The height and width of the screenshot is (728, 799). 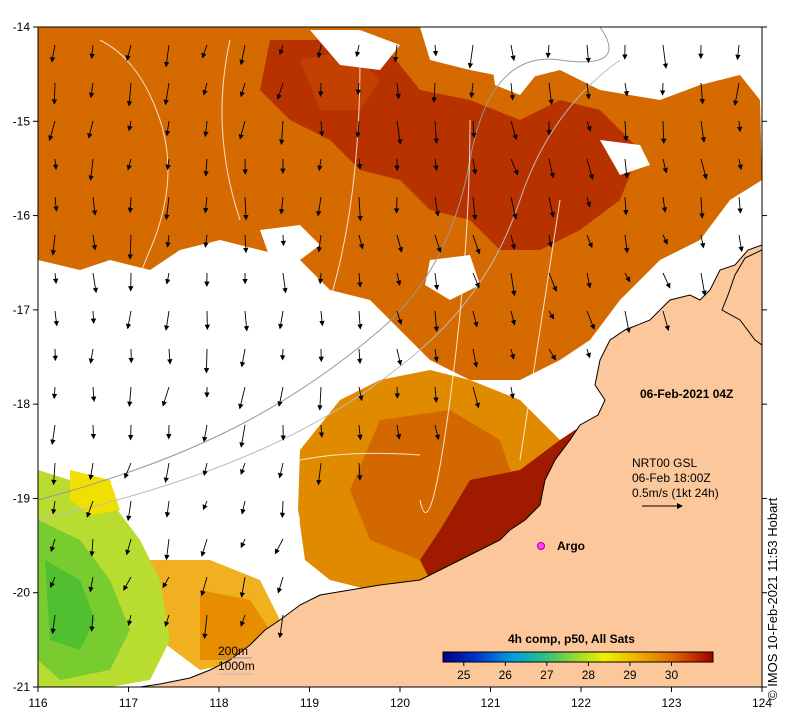 I want to click on colorbar-tick-label: 29, so click(x=630, y=675).